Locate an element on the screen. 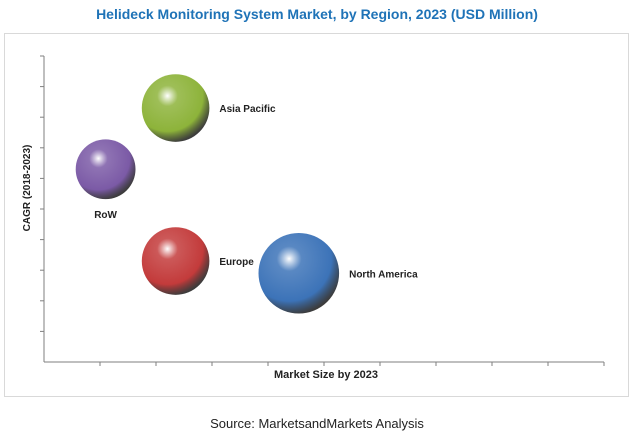  bubble-label: Asia Pacific is located at coordinates (247, 109).